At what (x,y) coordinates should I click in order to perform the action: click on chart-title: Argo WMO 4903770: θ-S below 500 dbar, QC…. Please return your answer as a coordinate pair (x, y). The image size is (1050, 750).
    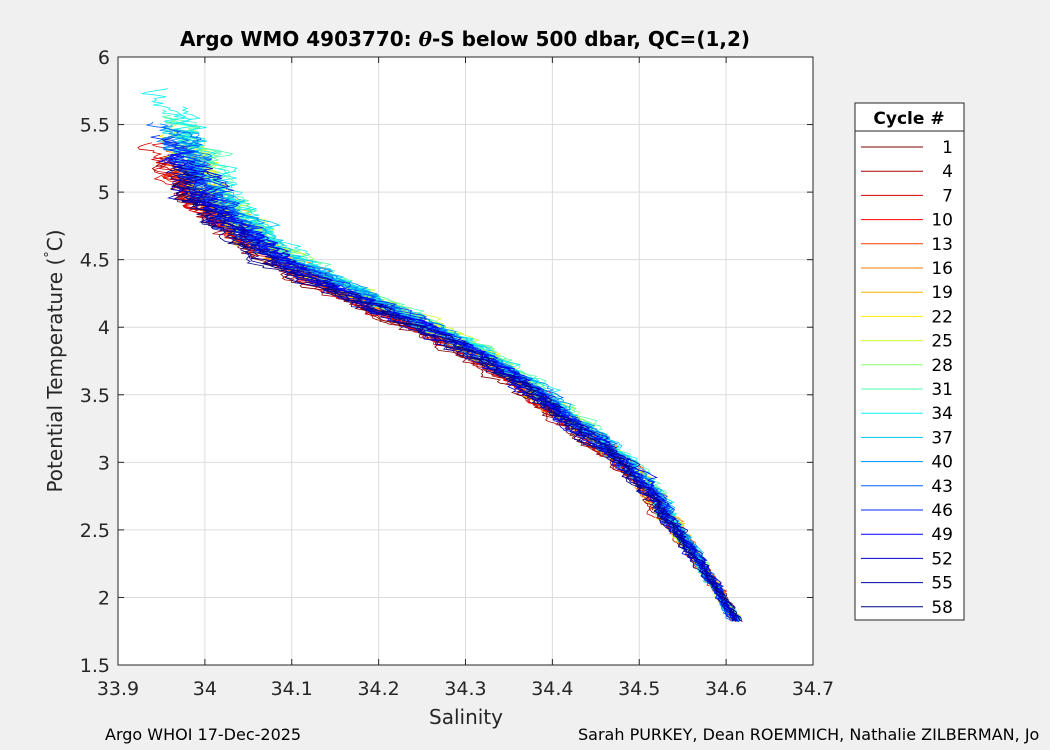
    Looking at the image, I should click on (465, 39).